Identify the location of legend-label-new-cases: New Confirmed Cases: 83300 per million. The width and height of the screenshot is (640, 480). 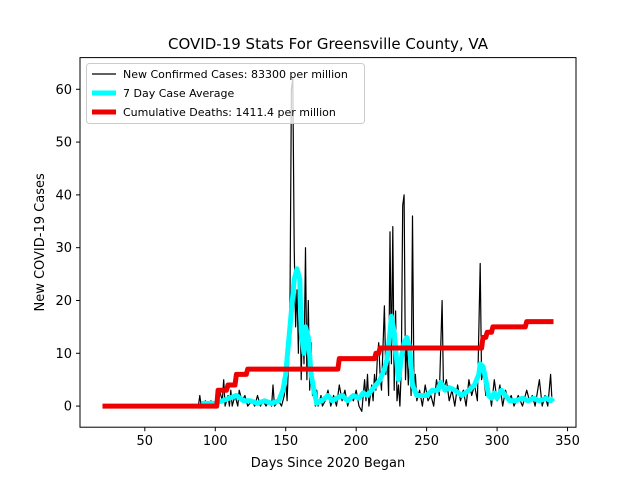
(235, 74).